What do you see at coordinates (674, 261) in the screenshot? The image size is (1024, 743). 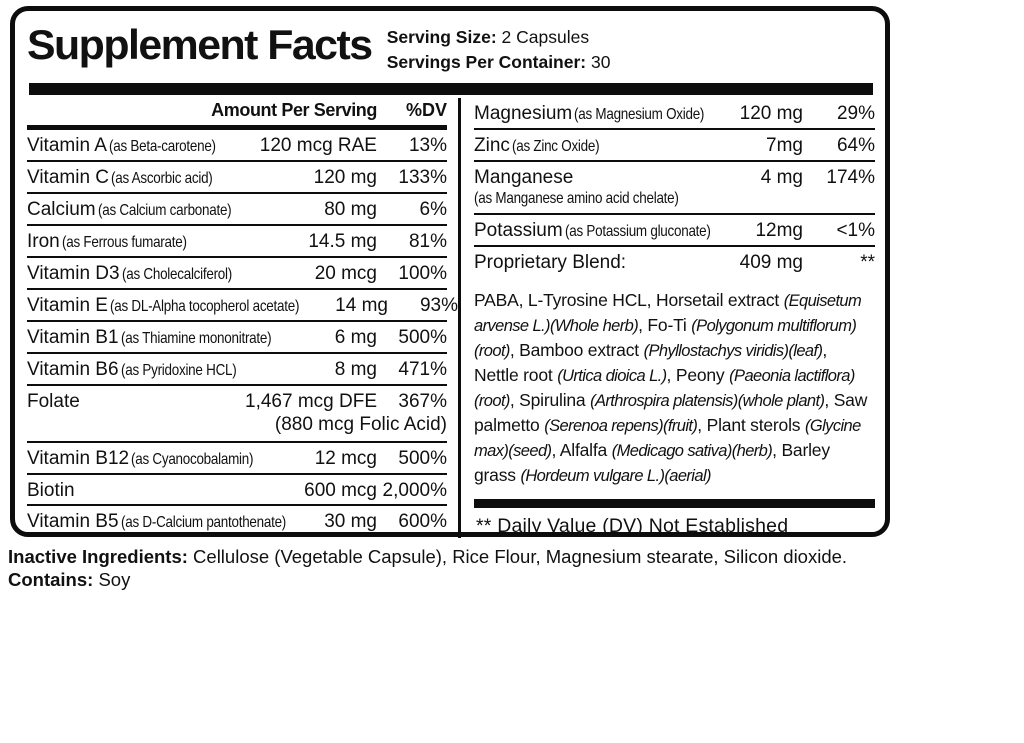 I see `nutrient-row: Proprietary Blend: 409 mg **` at bounding box center [674, 261].